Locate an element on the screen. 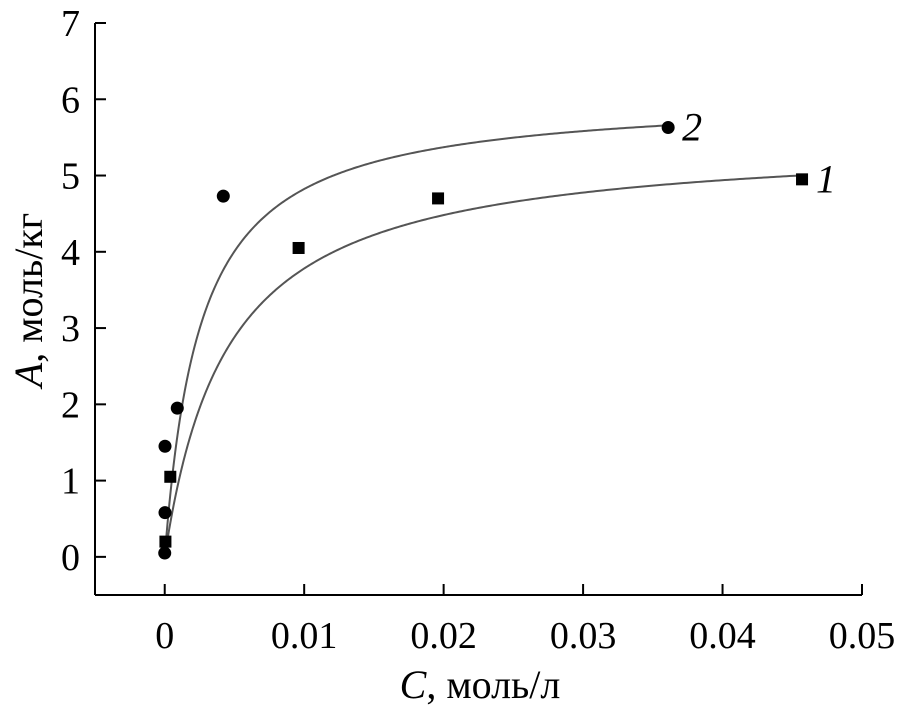 The image size is (898, 710). x-axis-variable: C is located at coordinates (414, 684).